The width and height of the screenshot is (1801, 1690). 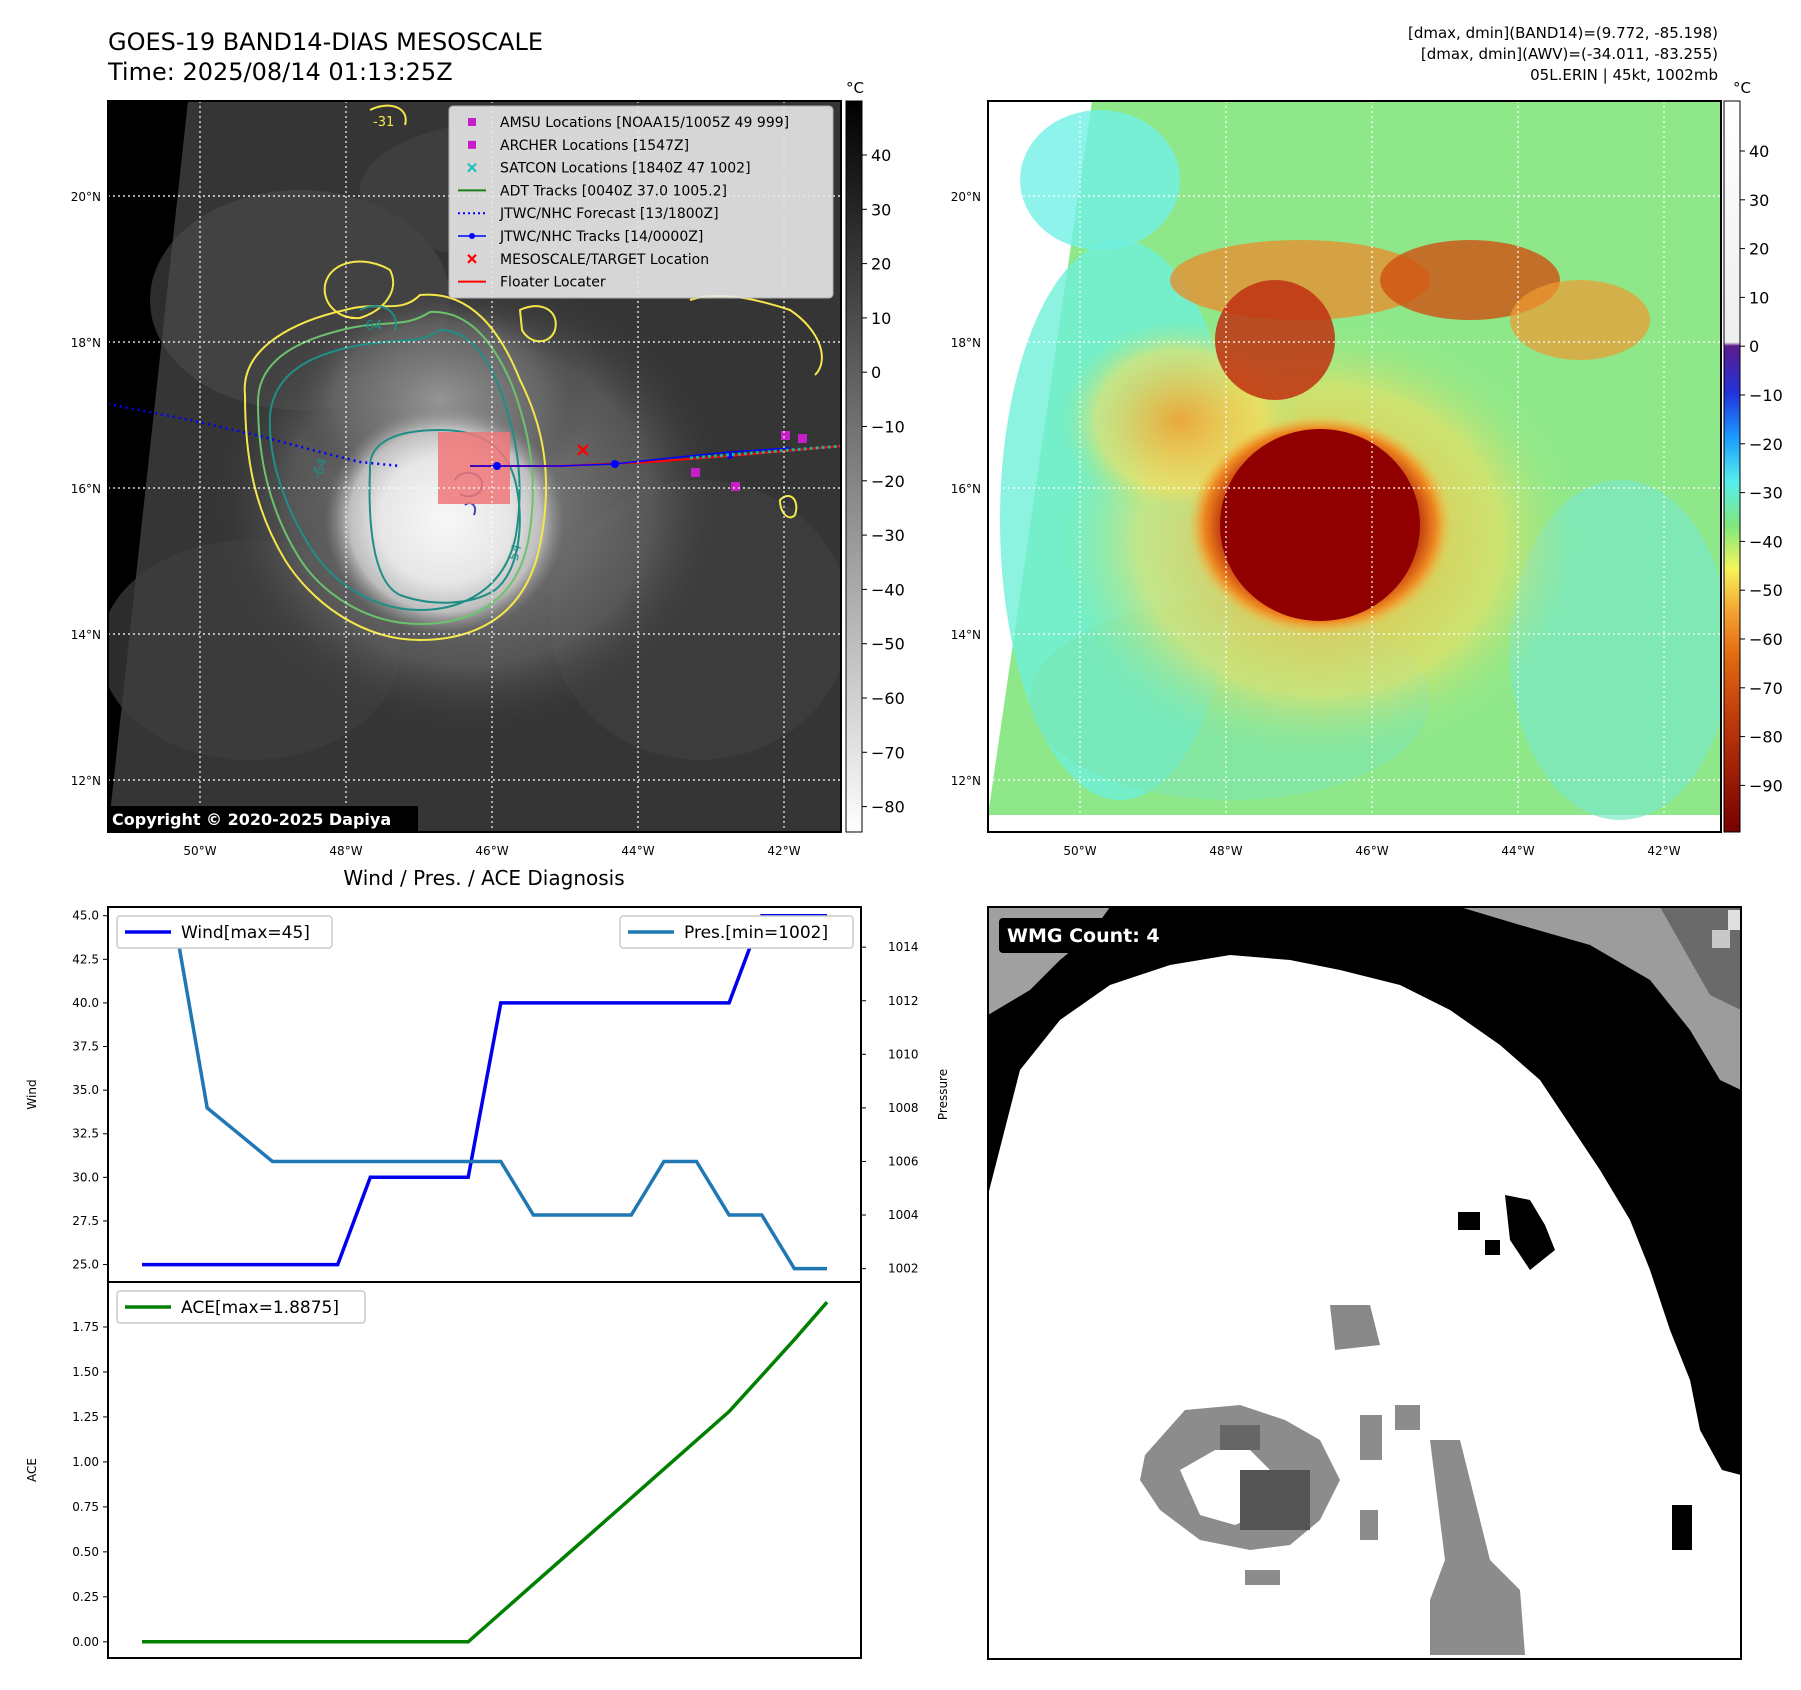 What do you see at coordinates (875, 456) in the screenshot?
I see `ir-colorbar: °C 40 30 20 10 0 −10 −20 −30 −40 −50 −60 −70 −80` at bounding box center [875, 456].